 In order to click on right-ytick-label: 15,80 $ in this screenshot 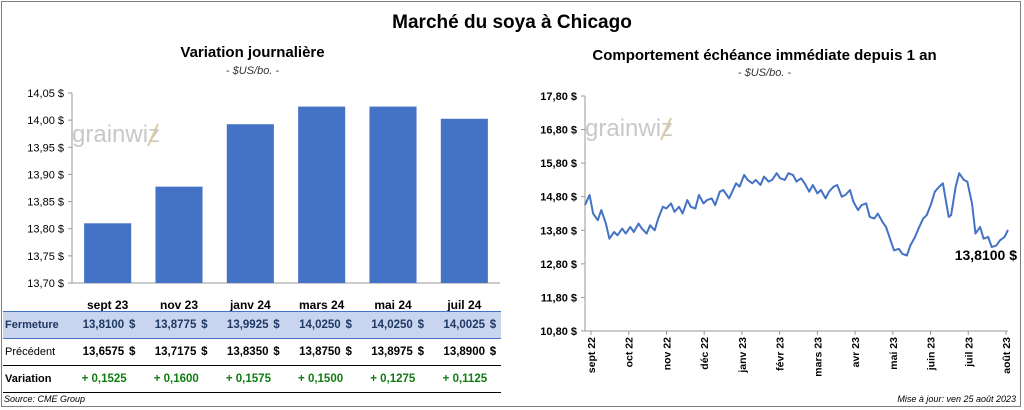, I will do `click(558, 164)`.